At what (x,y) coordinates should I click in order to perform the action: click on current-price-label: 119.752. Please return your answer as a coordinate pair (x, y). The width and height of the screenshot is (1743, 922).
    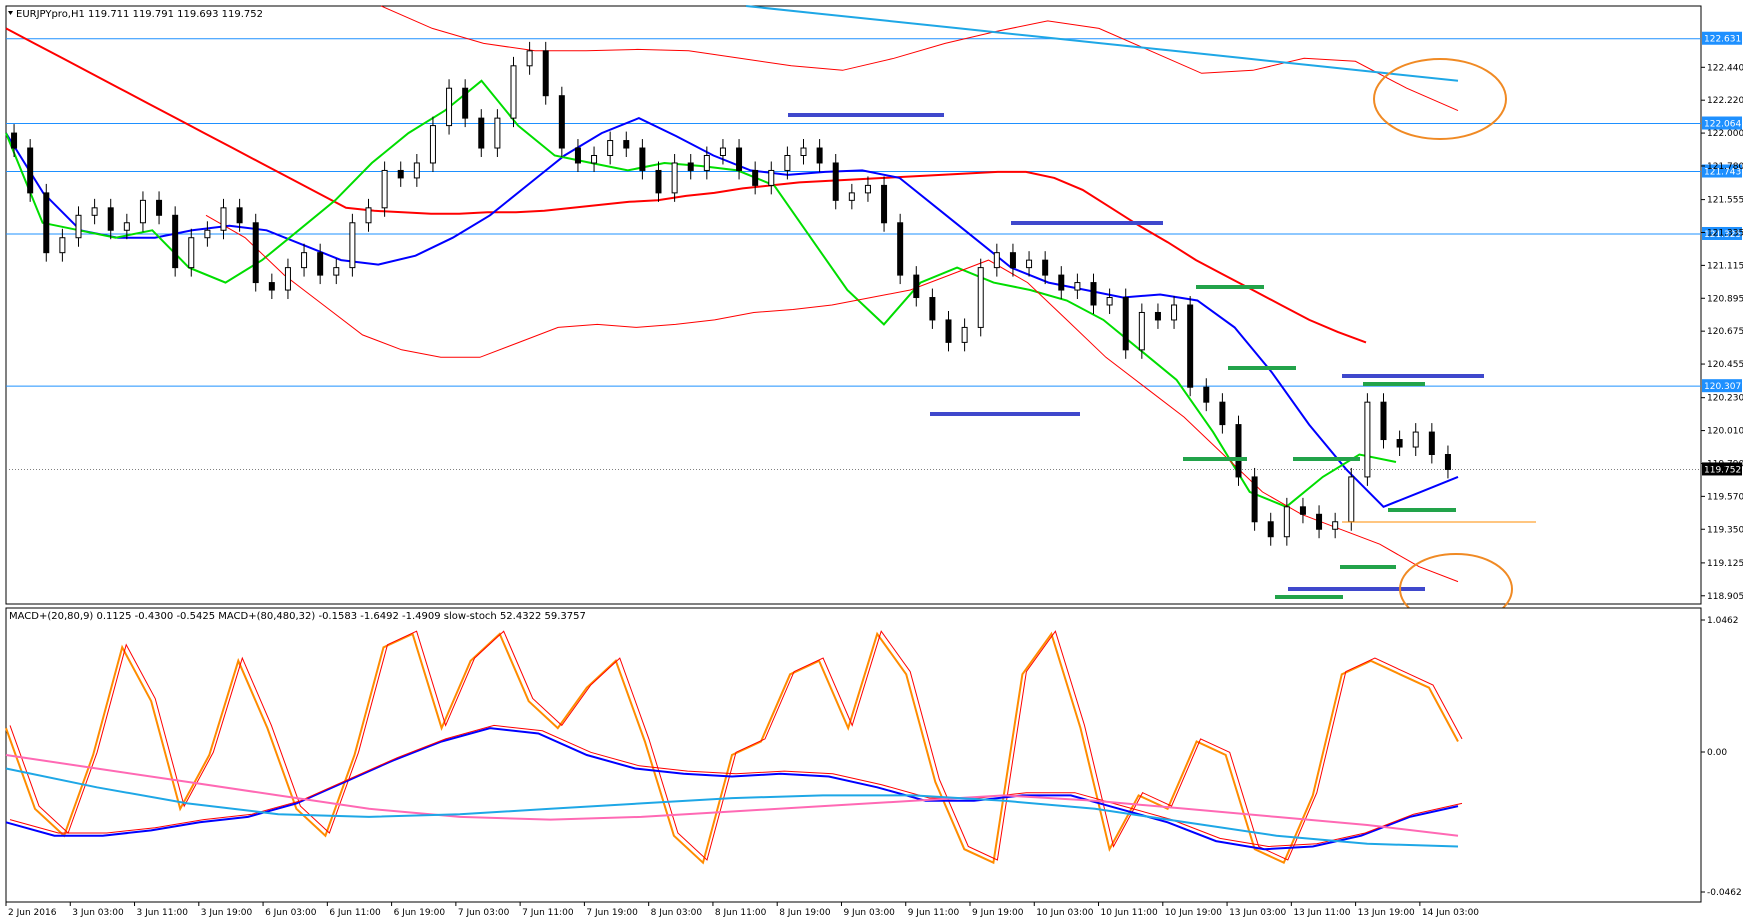
    Looking at the image, I should click on (1722, 470).